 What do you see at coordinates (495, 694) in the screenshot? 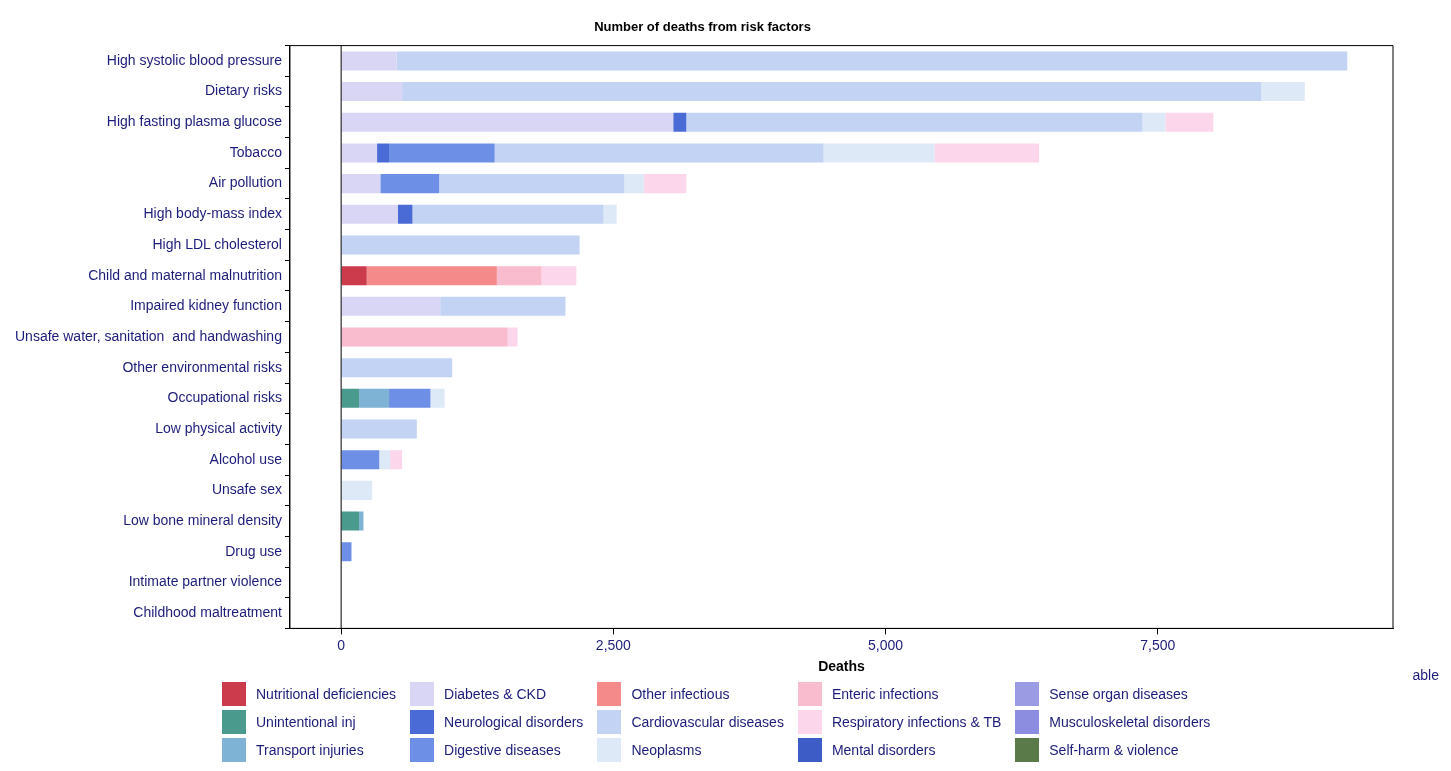
I see `legend-label: Diabetes & CKD` at bounding box center [495, 694].